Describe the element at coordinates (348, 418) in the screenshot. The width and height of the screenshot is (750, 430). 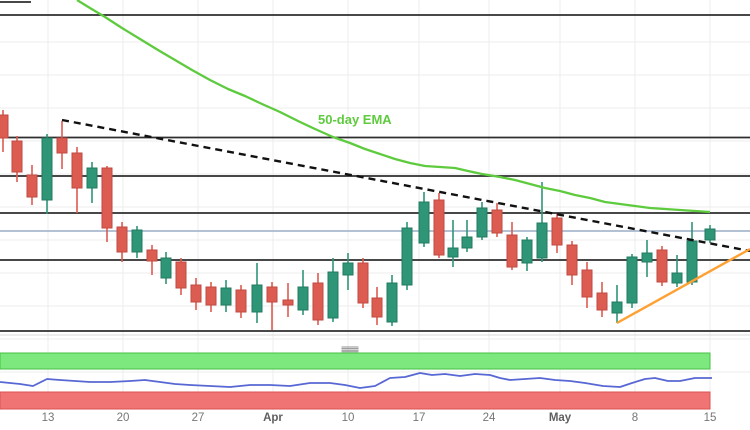
I see `x-axis-label: 10` at that location.